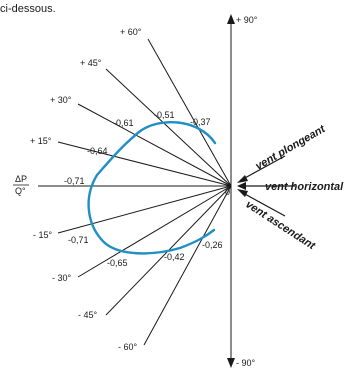  What do you see at coordinates (242, 193) in the screenshot?
I see `wind-ascendant-arrowhead` at bounding box center [242, 193].